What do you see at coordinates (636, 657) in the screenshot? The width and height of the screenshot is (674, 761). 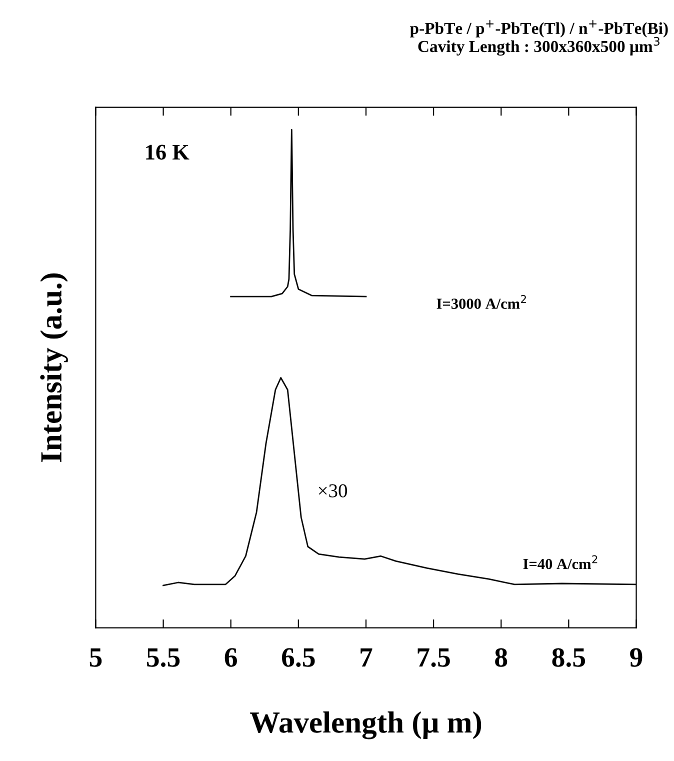 I see `x-tick-label: 9` at bounding box center [636, 657].